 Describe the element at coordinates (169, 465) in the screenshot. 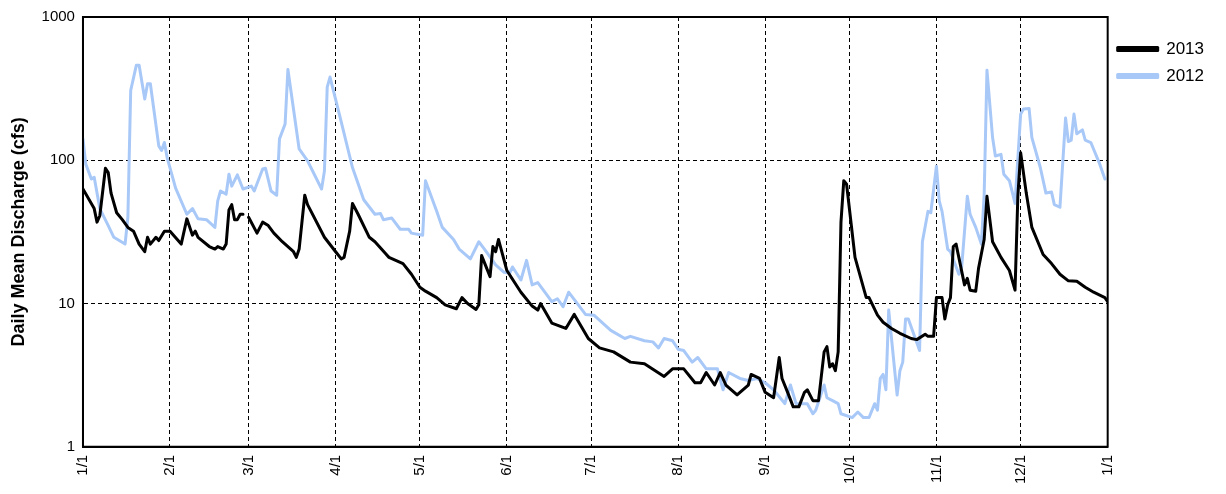

I see `x-tick-label: 2/1` at that location.